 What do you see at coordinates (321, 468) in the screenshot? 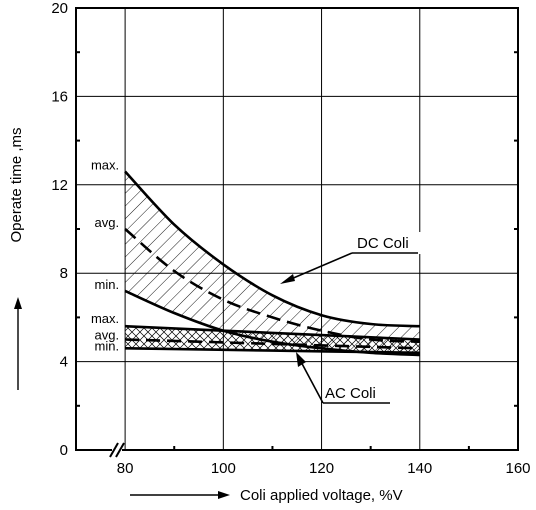
I see `x-tick-label: 120` at bounding box center [321, 468].